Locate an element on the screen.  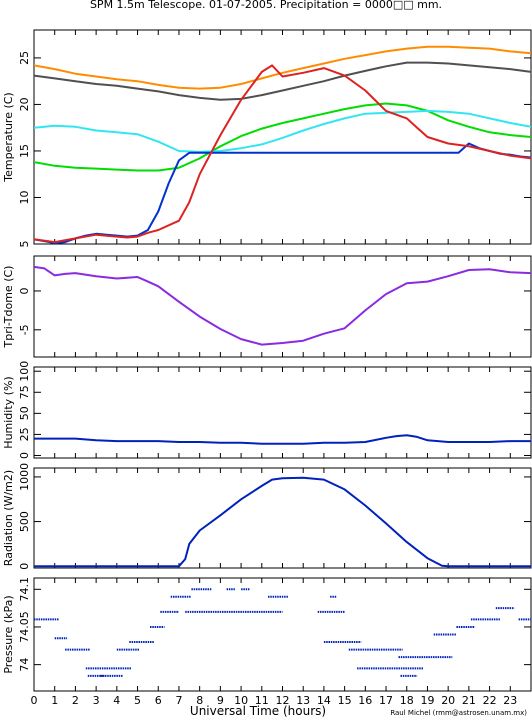
x-tick-label: 4 is located at coordinates (116, 700).